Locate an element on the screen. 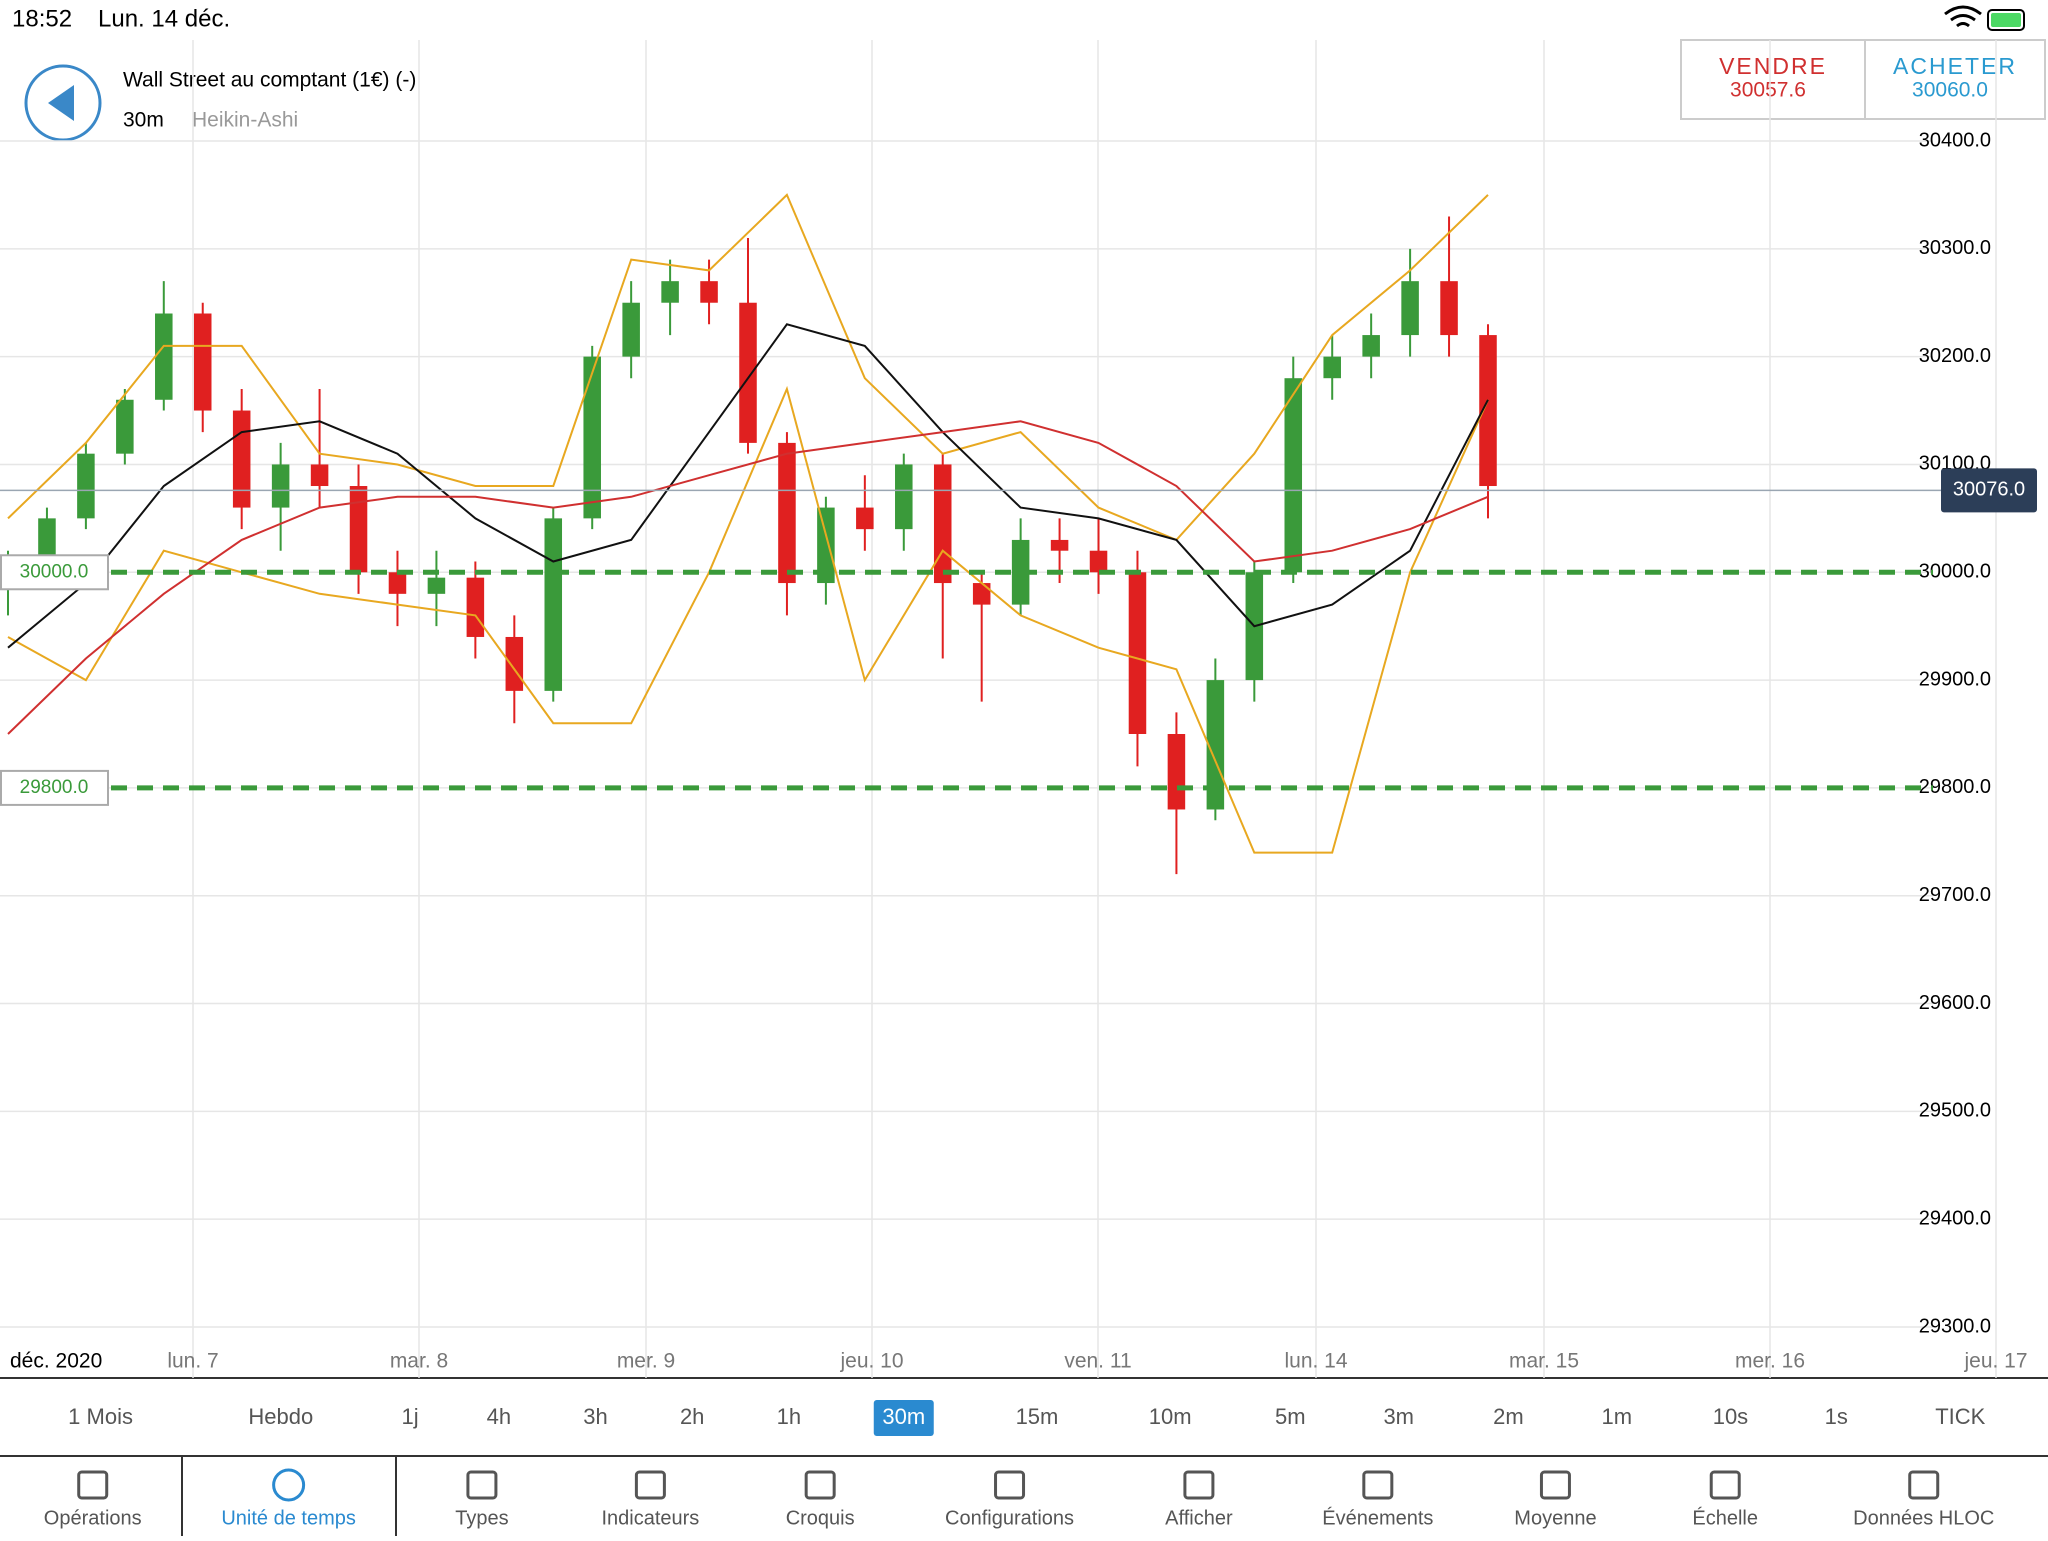 The height and width of the screenshot is (1541, 2048). level-tag is located at coordinates (54, 787).